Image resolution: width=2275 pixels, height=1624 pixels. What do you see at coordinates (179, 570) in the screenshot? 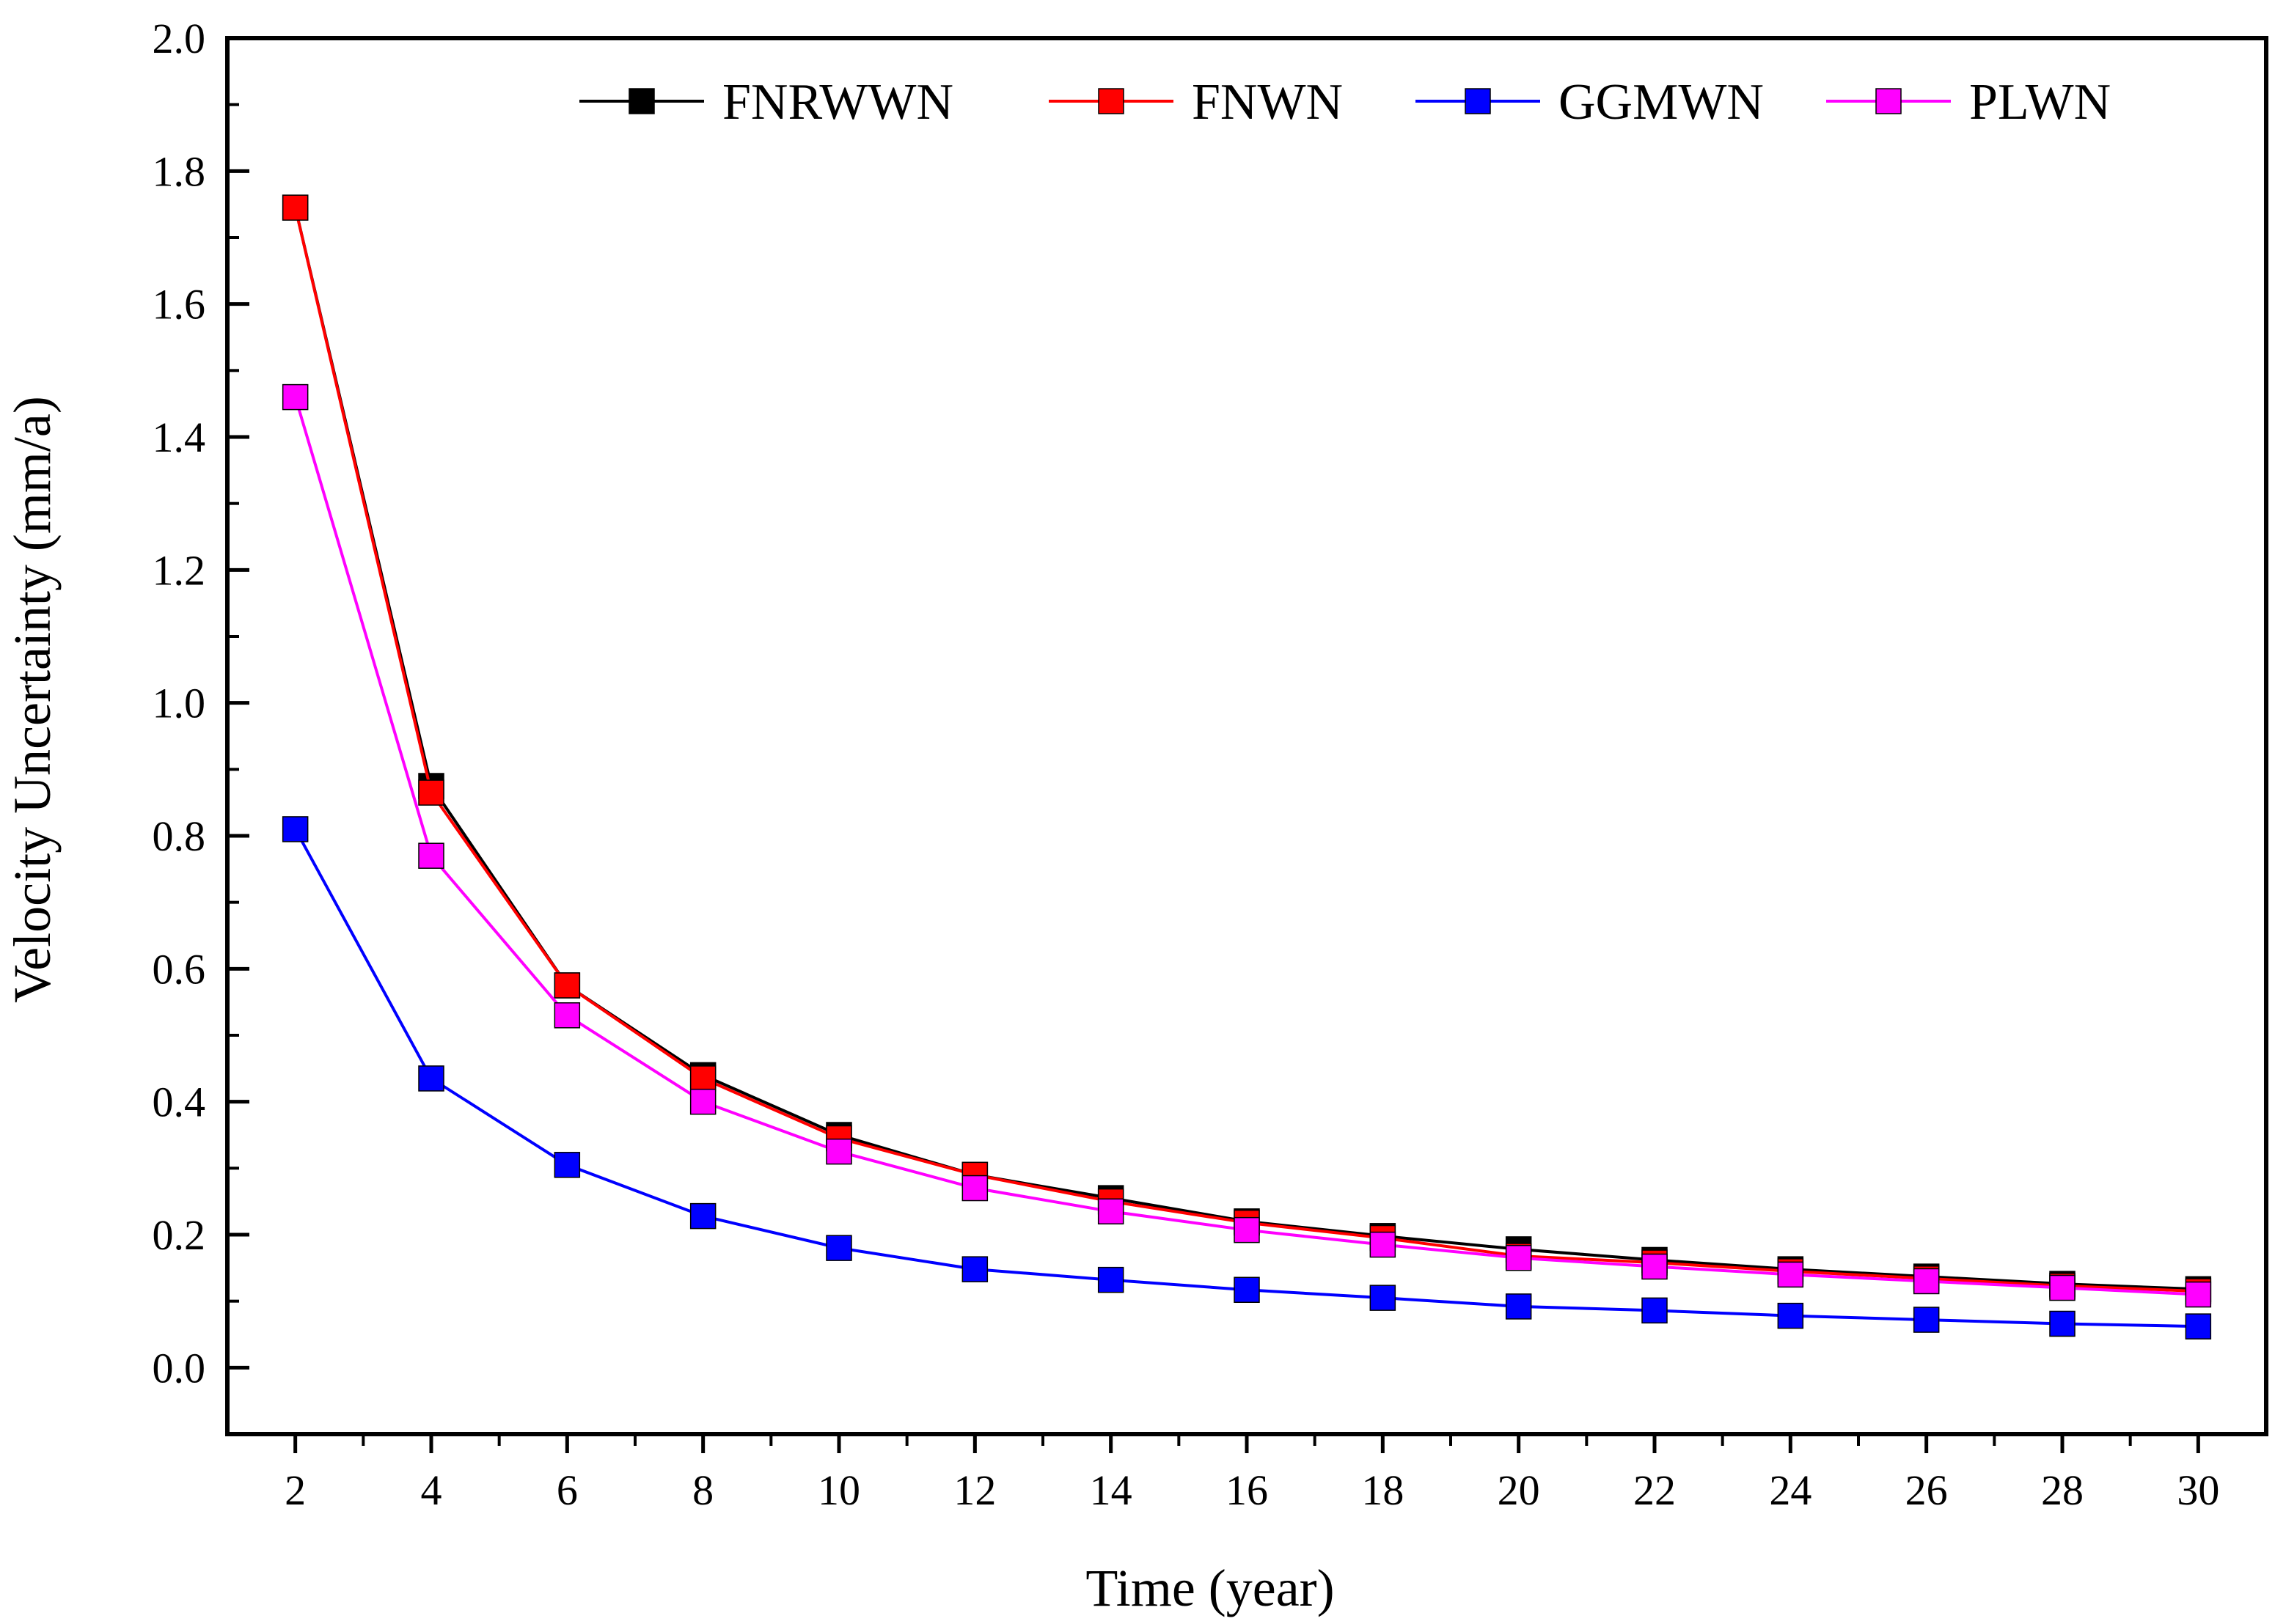
I see `y-tick-label: 1.2` at bounding box center [179, 570].